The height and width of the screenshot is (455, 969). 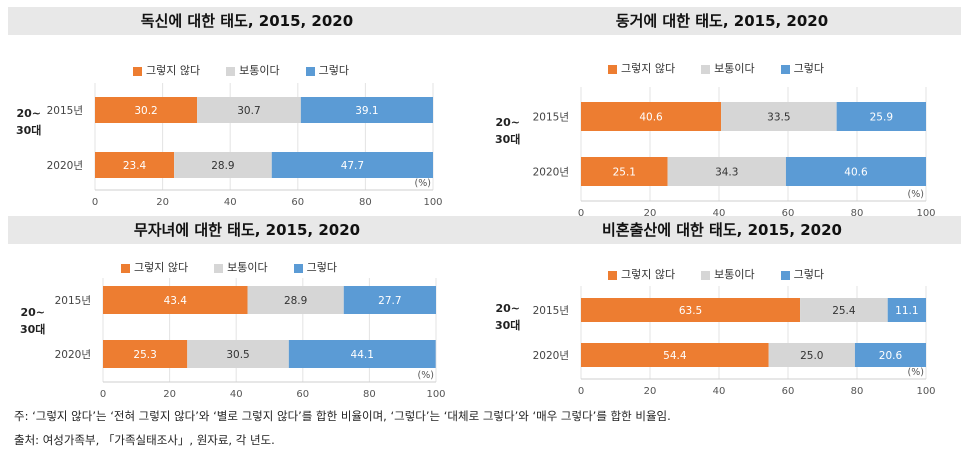 I want to click on bar-value-label: 34.3, so click(x=726, y=173).